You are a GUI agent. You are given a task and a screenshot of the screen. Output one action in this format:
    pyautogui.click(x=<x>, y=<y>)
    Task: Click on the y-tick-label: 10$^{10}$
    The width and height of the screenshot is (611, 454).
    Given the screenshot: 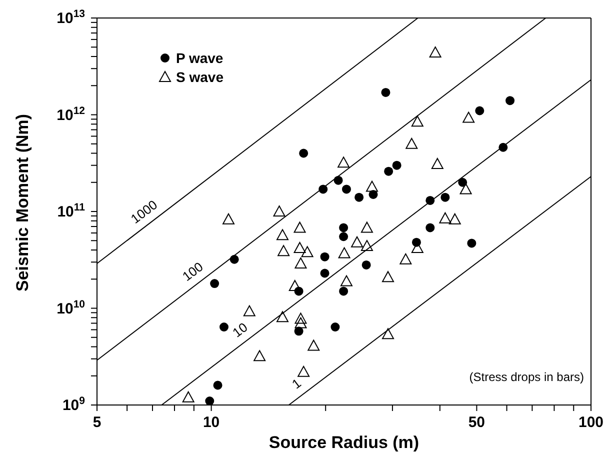 What is the action you would take?
    pyautogui.click(x=71, y=308)
    